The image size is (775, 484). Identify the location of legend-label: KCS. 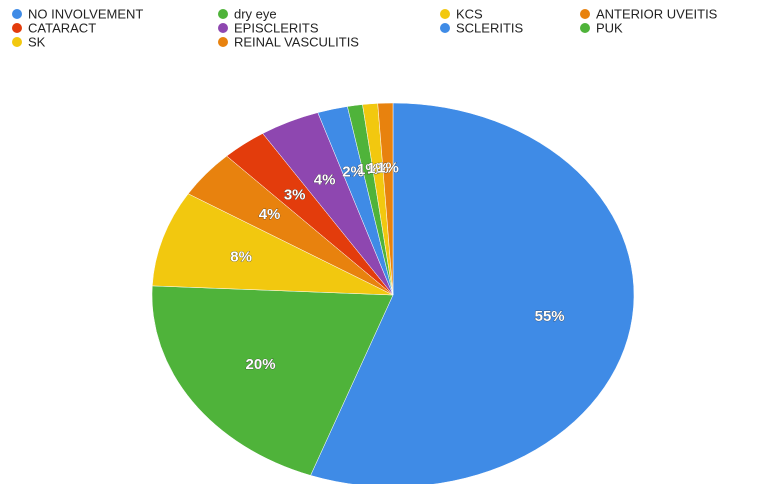
(469, 13).